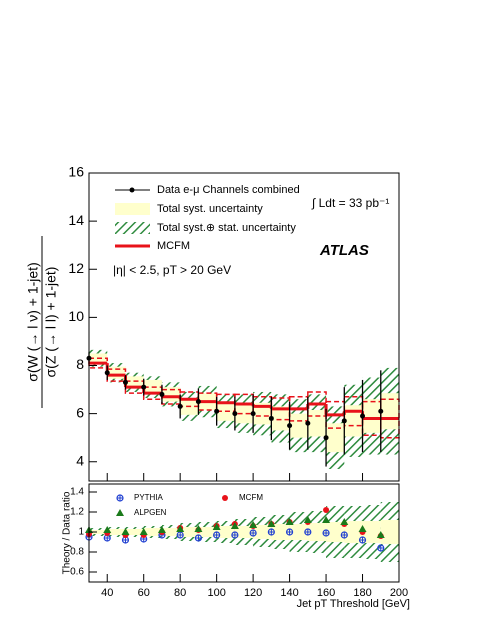  What do you see at coordinates (362, 593) in the screenshot?
I see `x-tick-label: 180` at bounding box center [362, 593].